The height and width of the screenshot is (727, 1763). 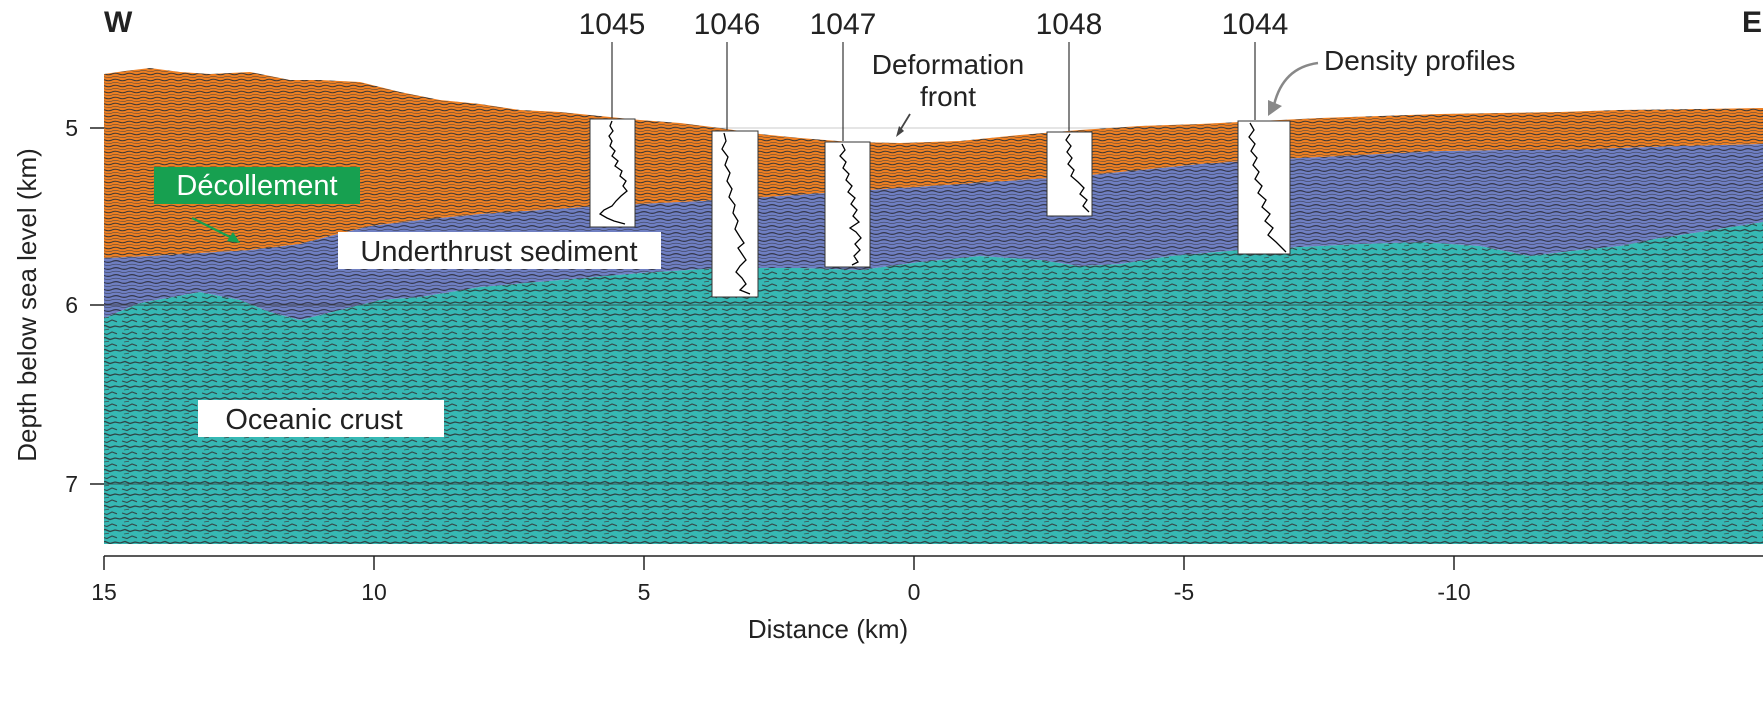 I want to click on deformation-front-label-line2: front, so click(x=948, y=96).